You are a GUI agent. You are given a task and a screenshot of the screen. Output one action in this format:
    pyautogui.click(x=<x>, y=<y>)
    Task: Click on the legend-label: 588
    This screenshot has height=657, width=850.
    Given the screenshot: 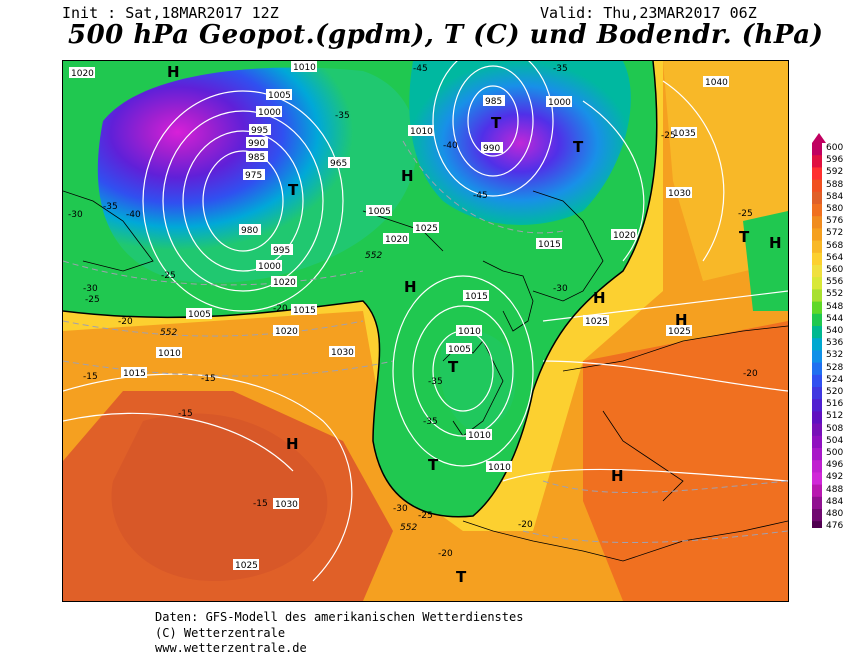 What is the action you would take?
    pyautogui.click(x=835, y=184)
    